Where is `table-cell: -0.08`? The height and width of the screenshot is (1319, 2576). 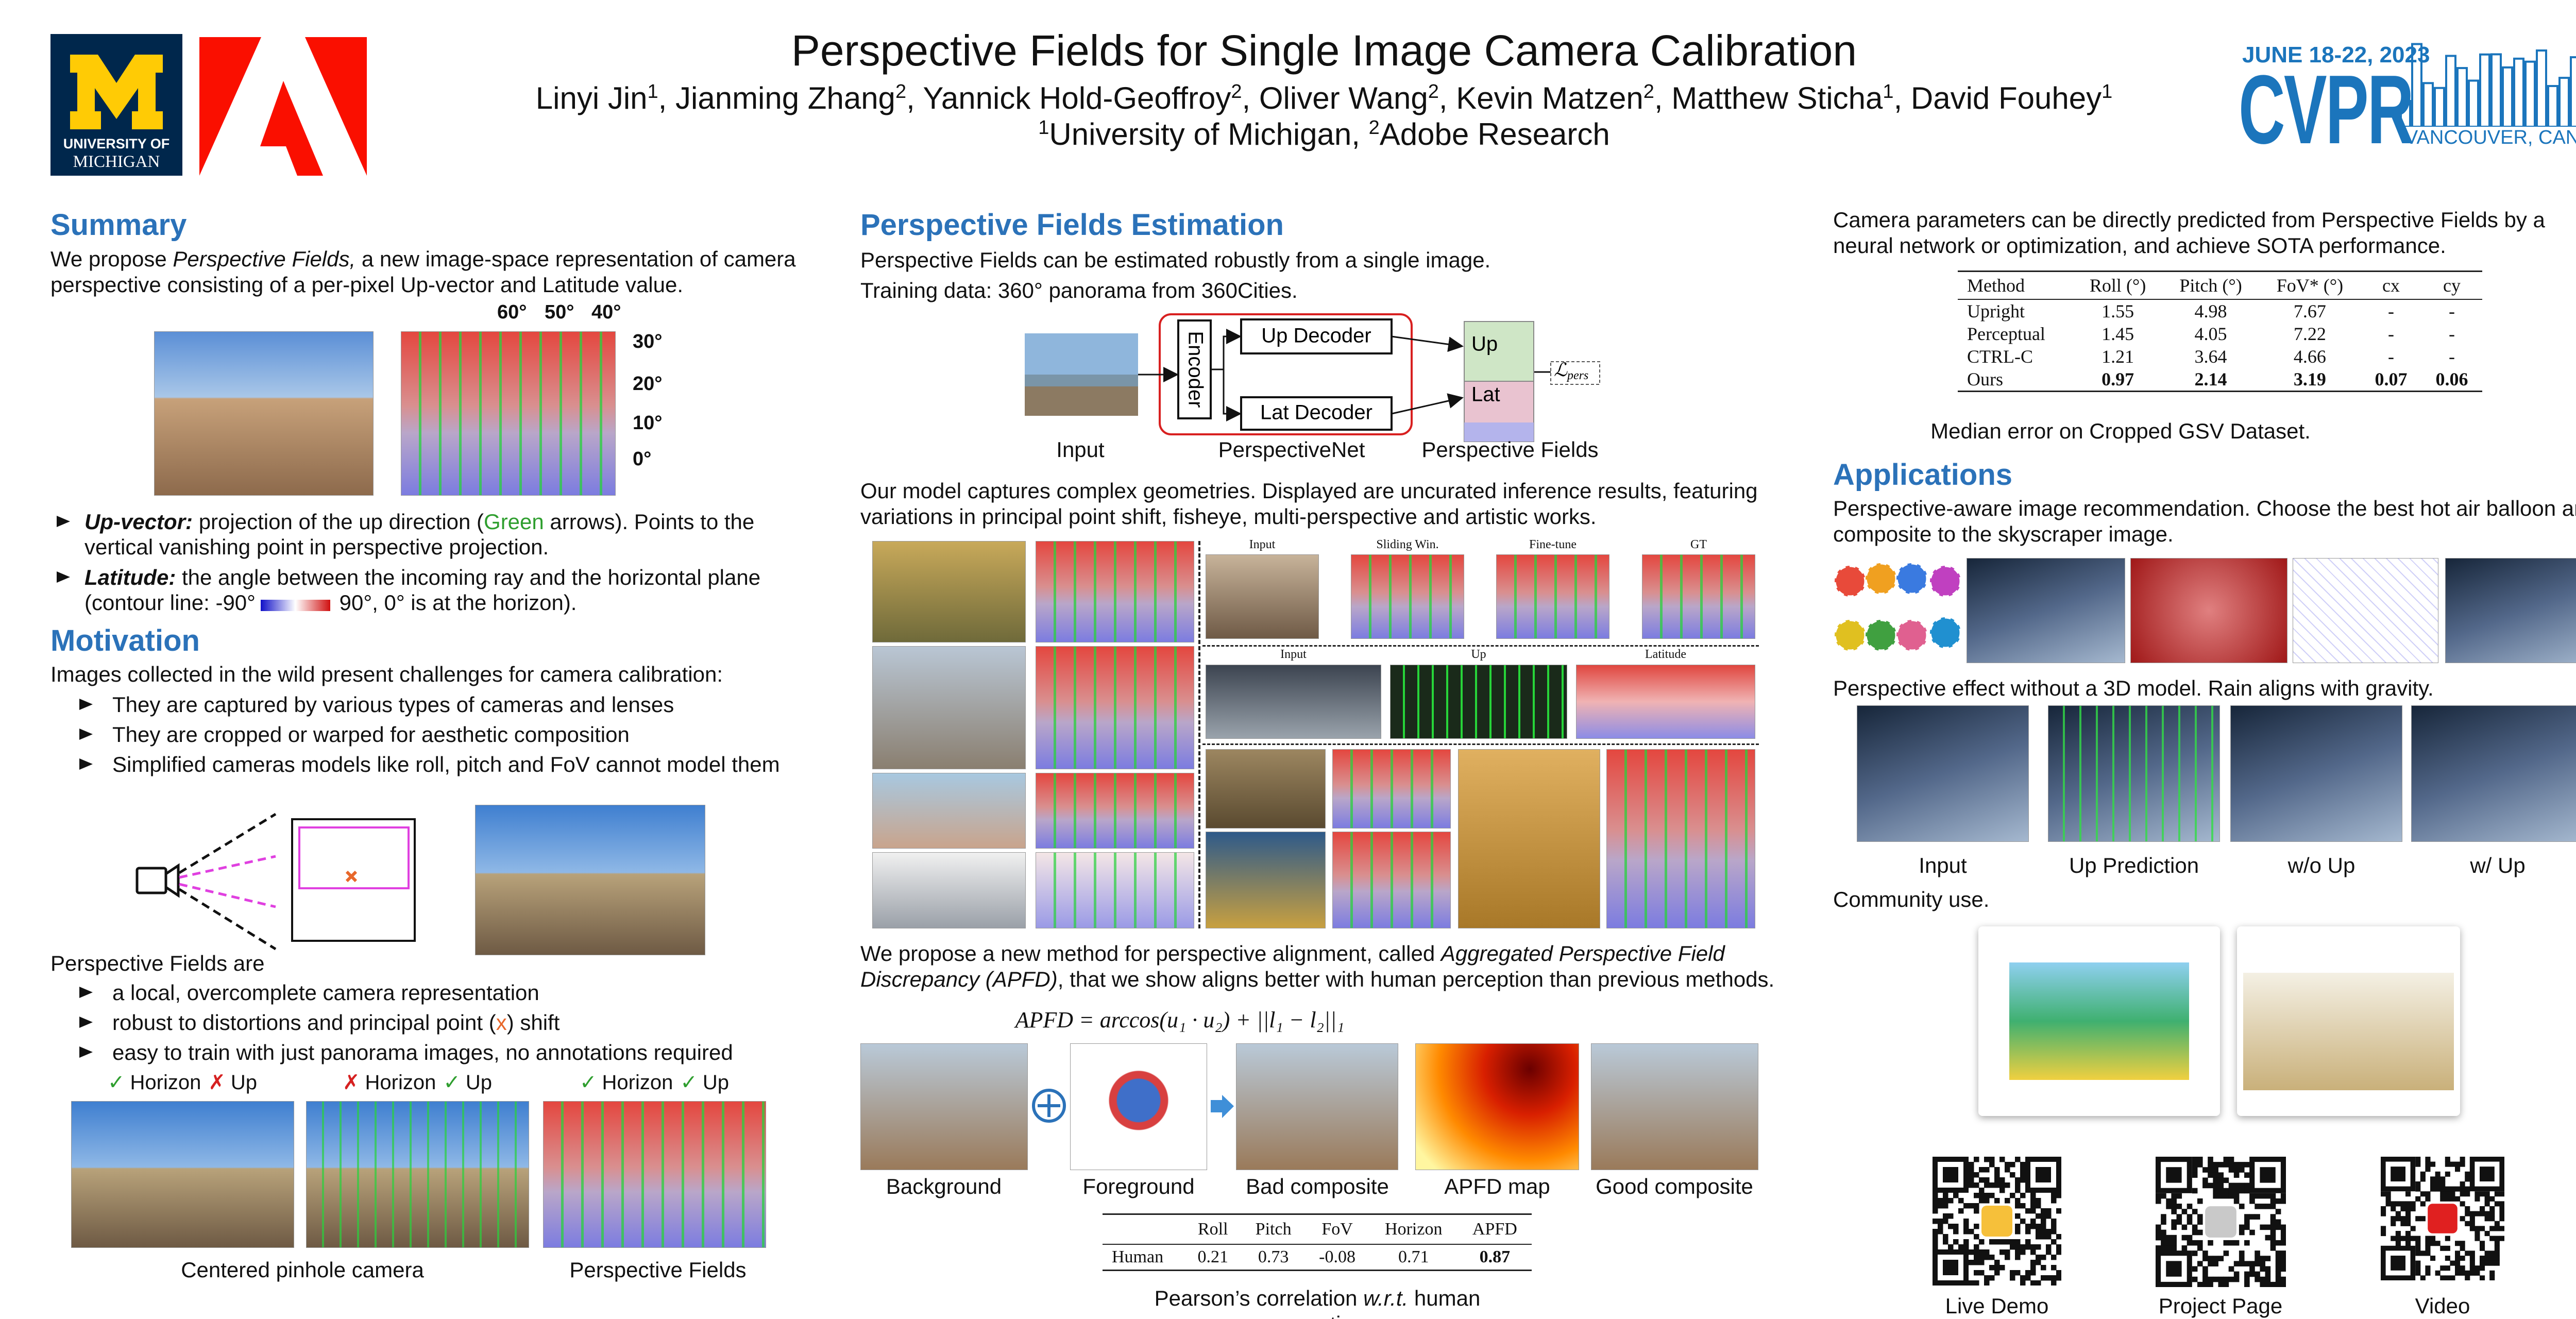
table-cell: -0.08 is located at coordinates (1337, 1257).